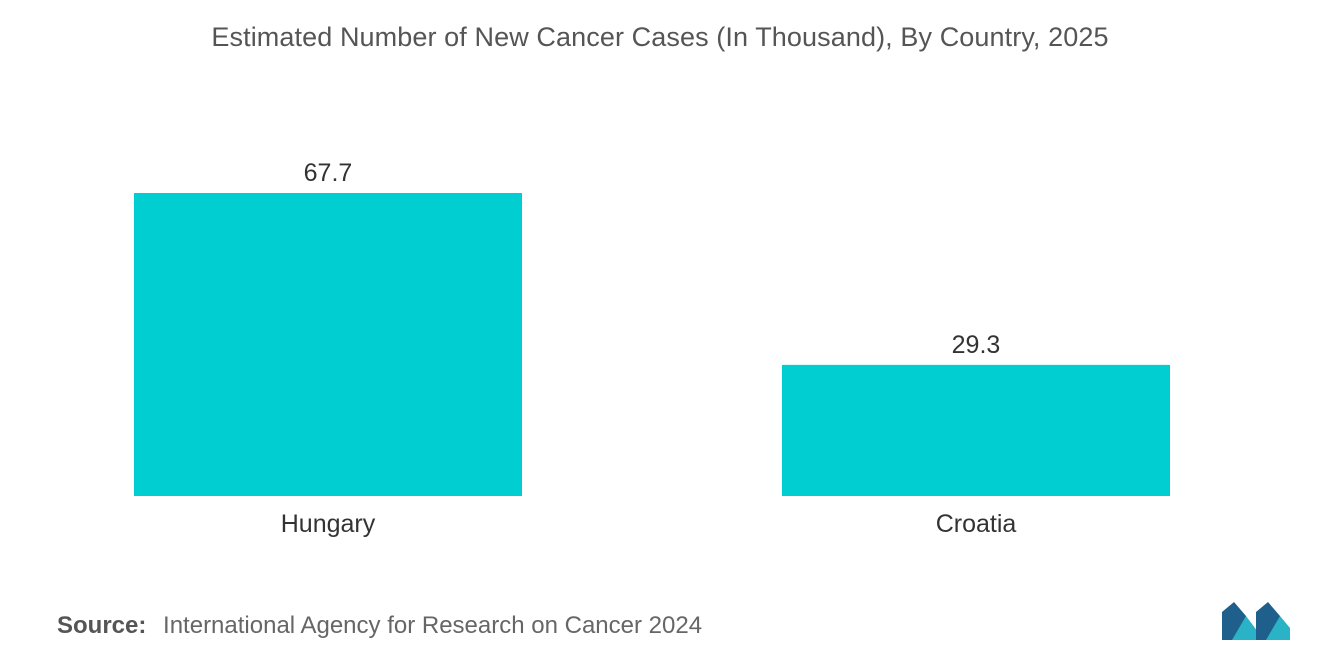  I want to click on bar-croatia, so click(976, 430).